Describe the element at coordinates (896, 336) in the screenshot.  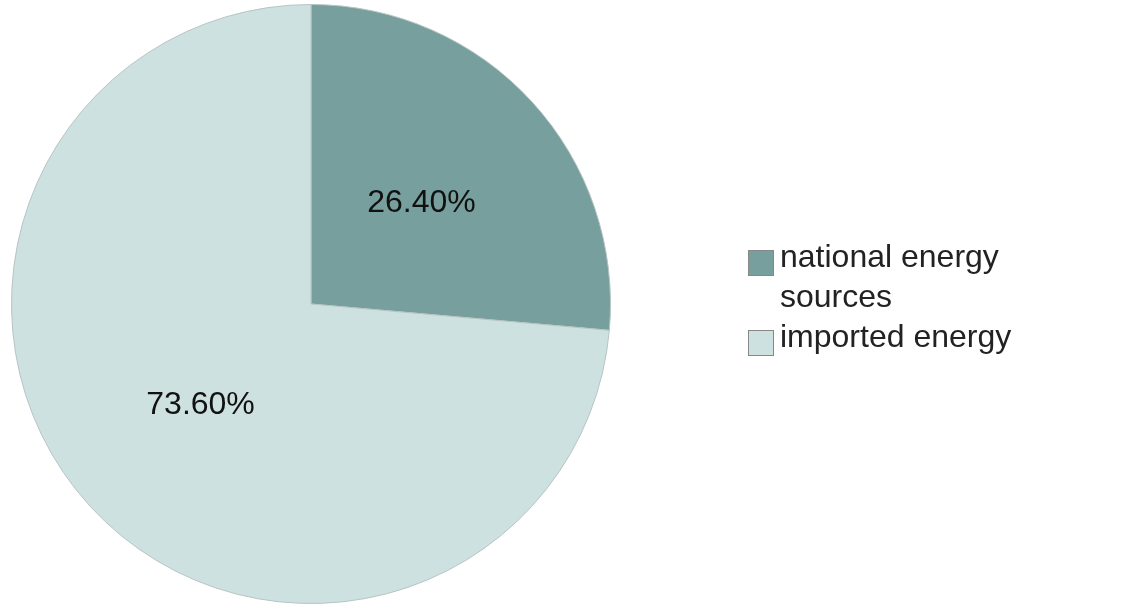
I see `legend-label: imported energy` at that location.